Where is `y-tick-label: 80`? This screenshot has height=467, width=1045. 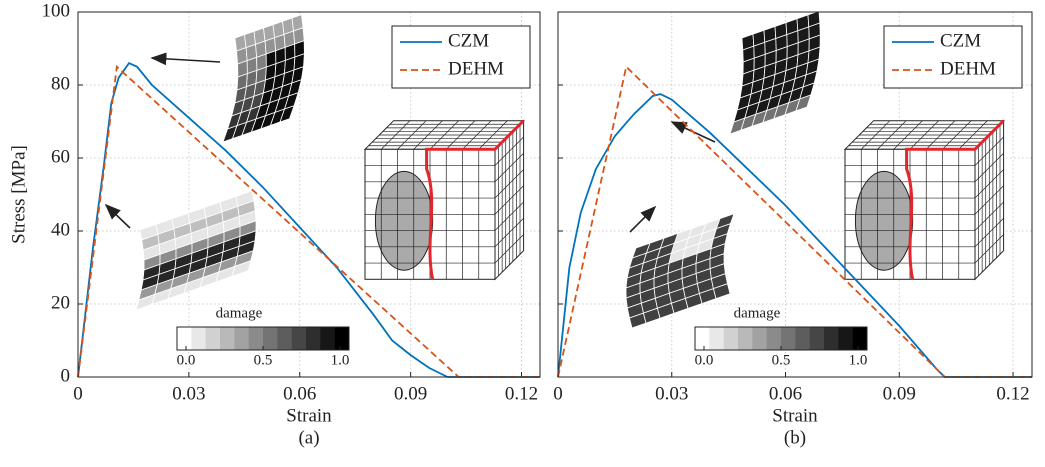
y-tick-label: 80 is located at coordinates (60, 83).